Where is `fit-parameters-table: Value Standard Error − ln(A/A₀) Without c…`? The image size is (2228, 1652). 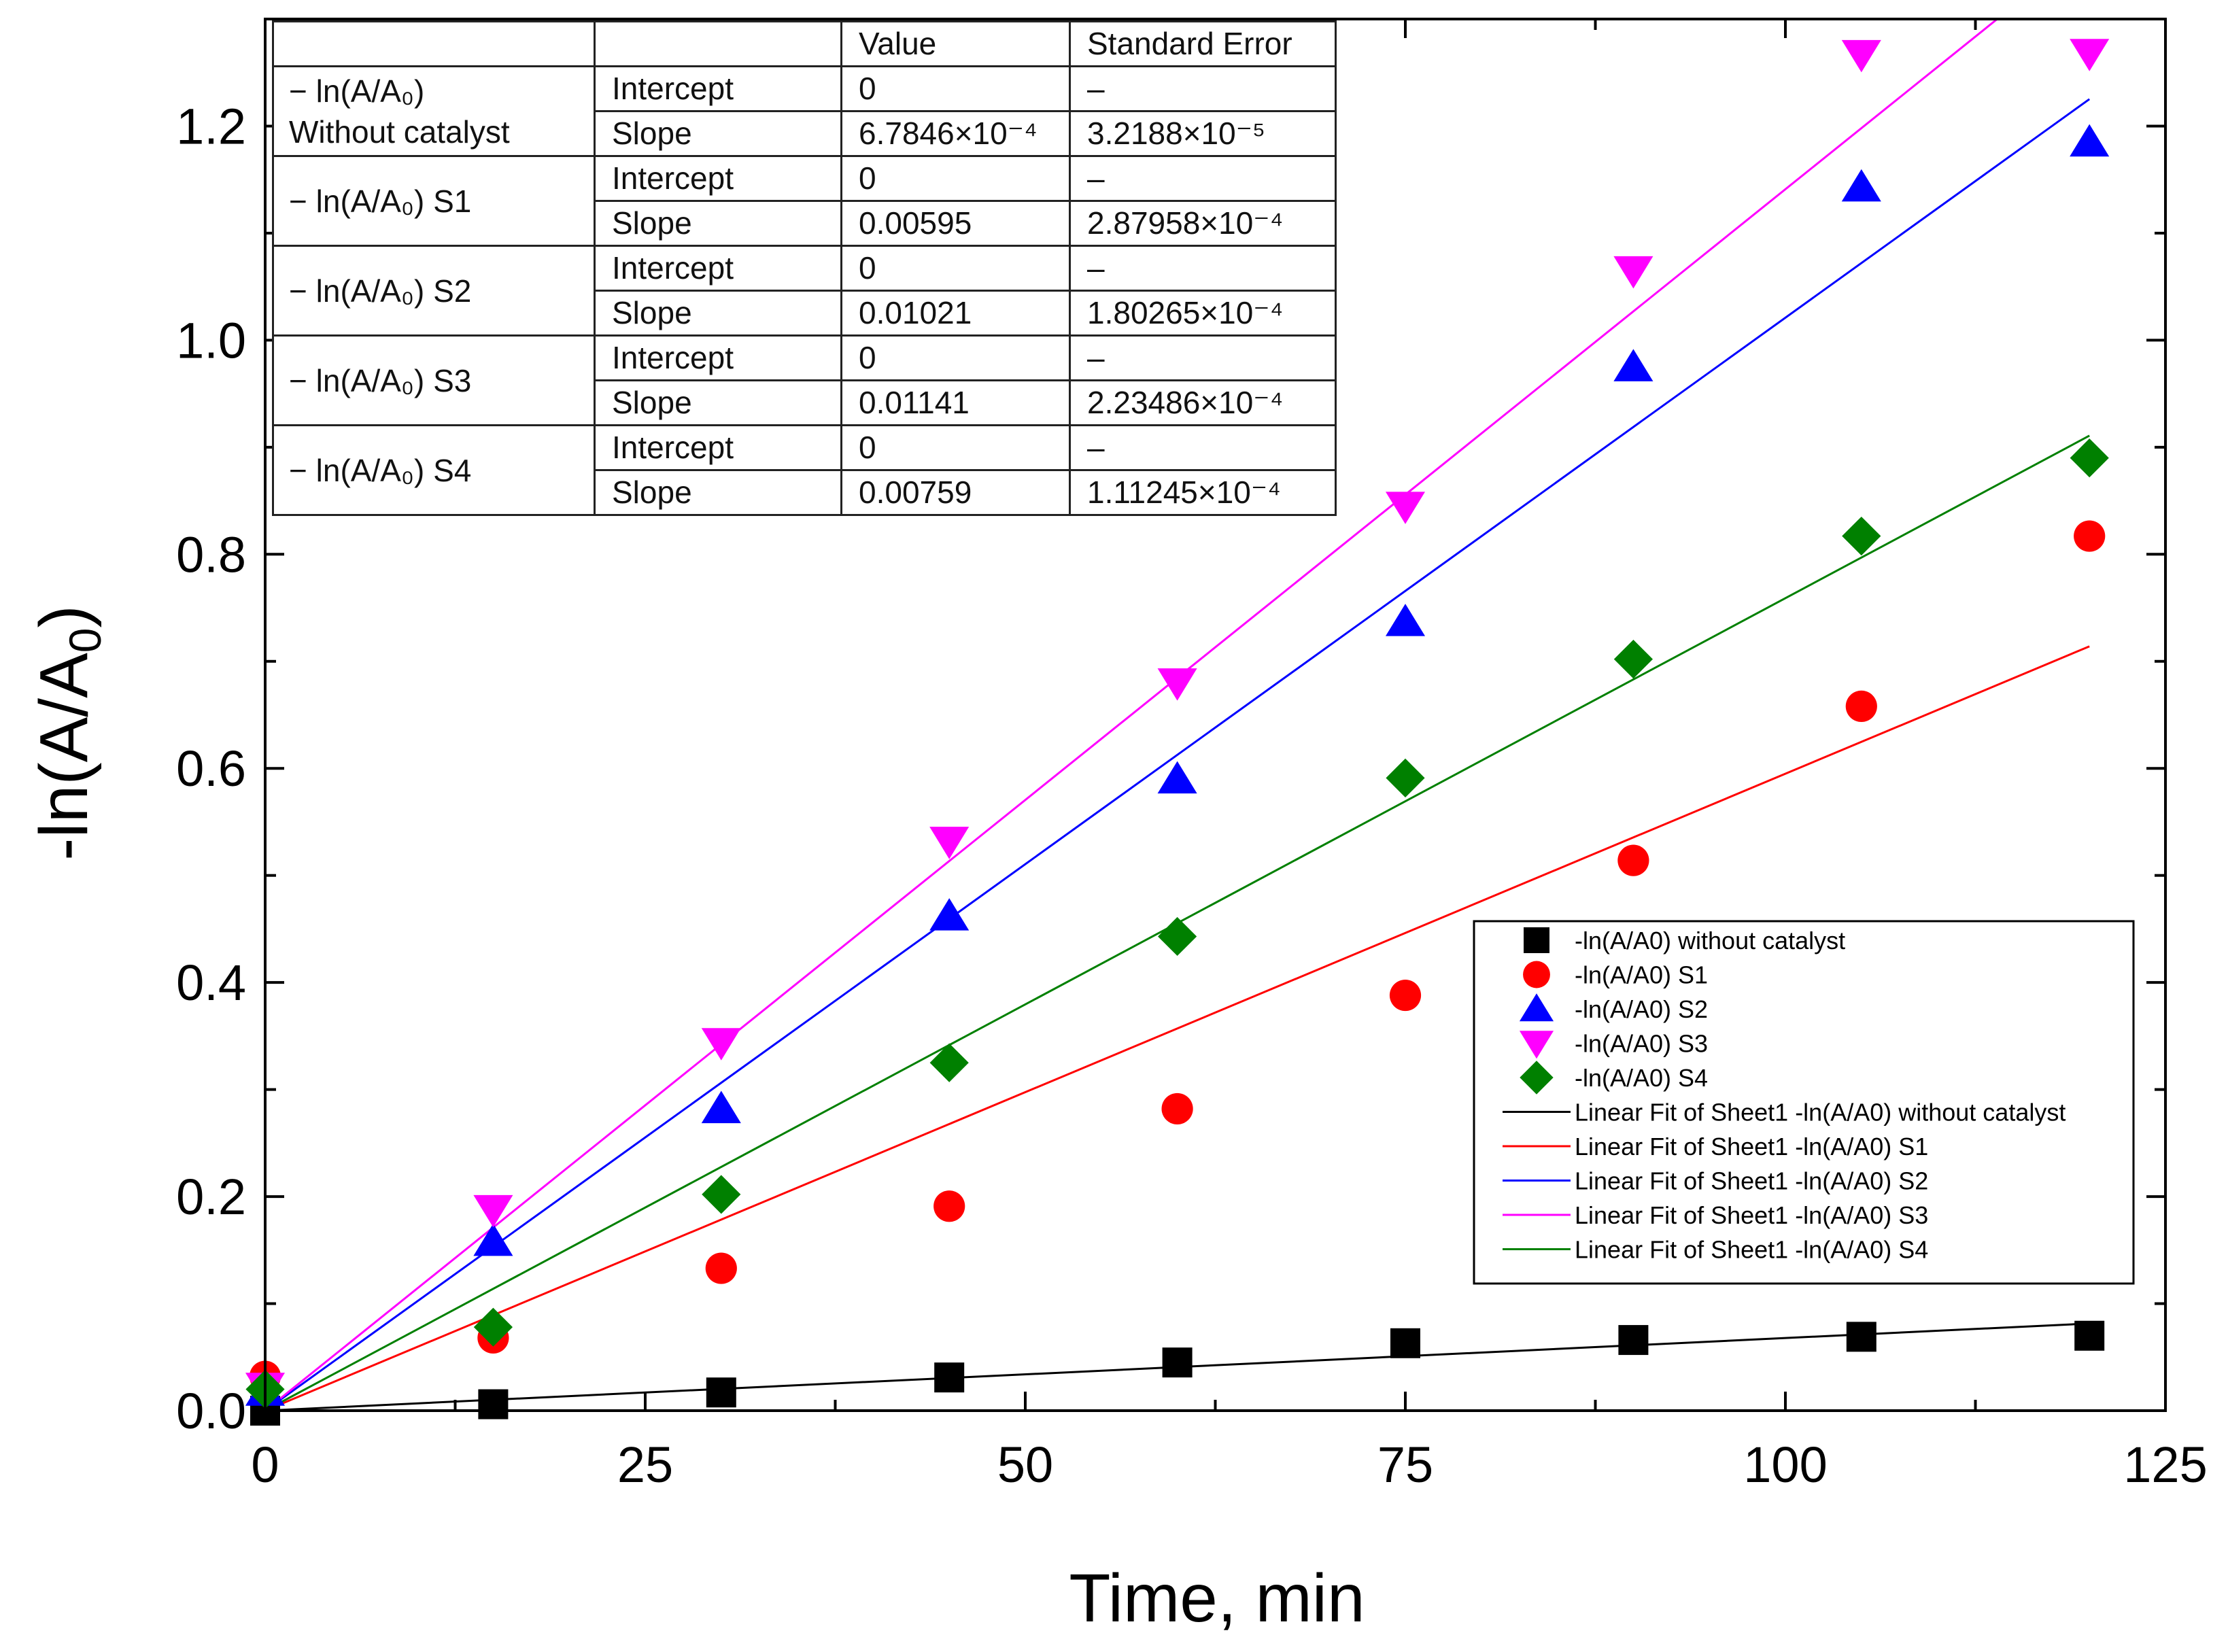 fit-parameters-table: Value Standard Error − ln(A/A₀) Without c… is located at coordinates (804, 268).